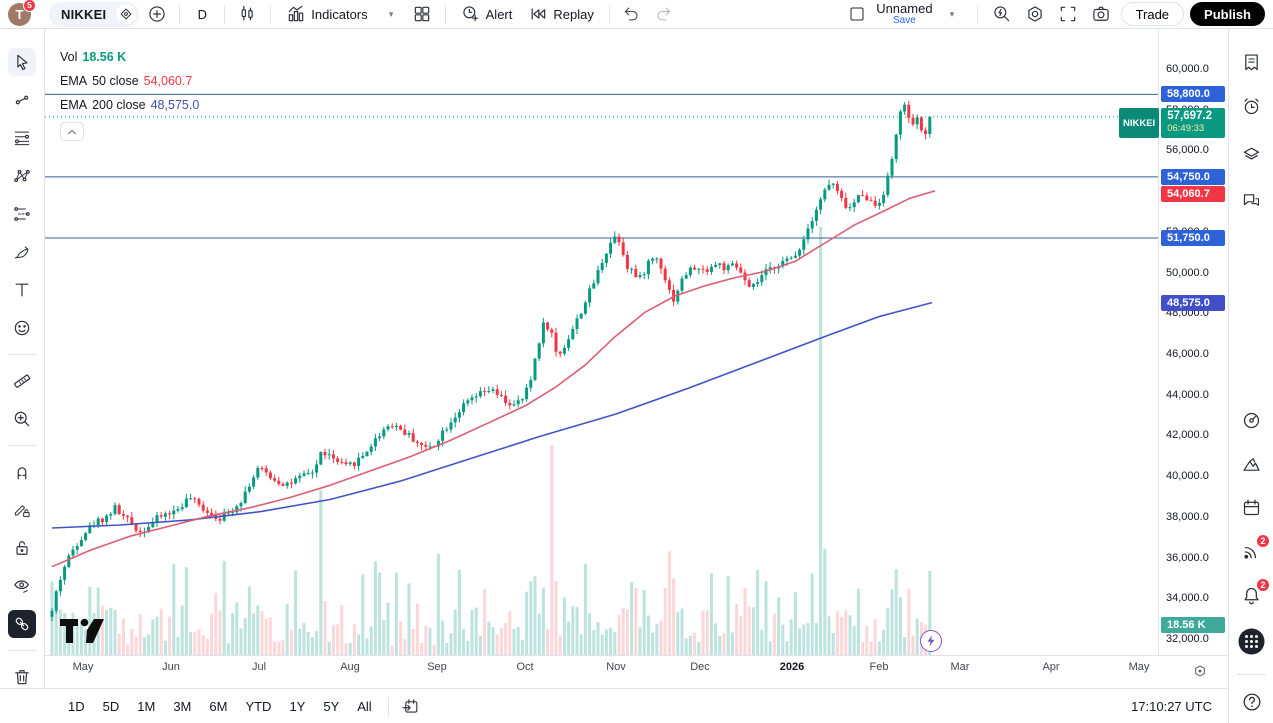 This screenshot has width=1273, height=723. What do you see at coordinates (1035, 14) in the screenshot?
I see `settings-gear-icon` at bounding box center [1035, 14].